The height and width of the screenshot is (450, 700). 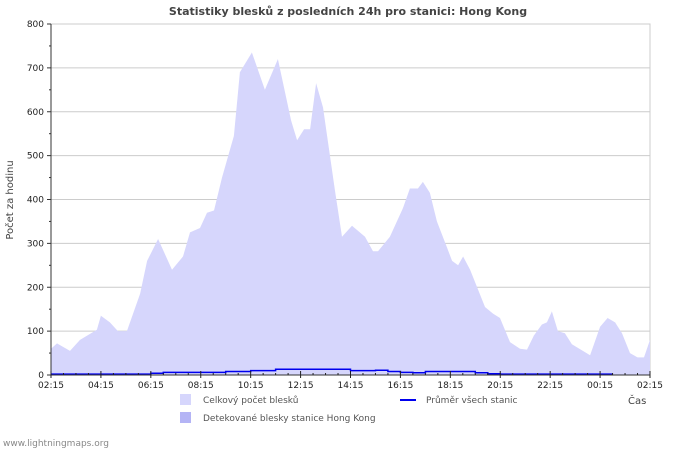 I want to click on y-axis-label: Počet za hodinu, so click(x=10, y=199).